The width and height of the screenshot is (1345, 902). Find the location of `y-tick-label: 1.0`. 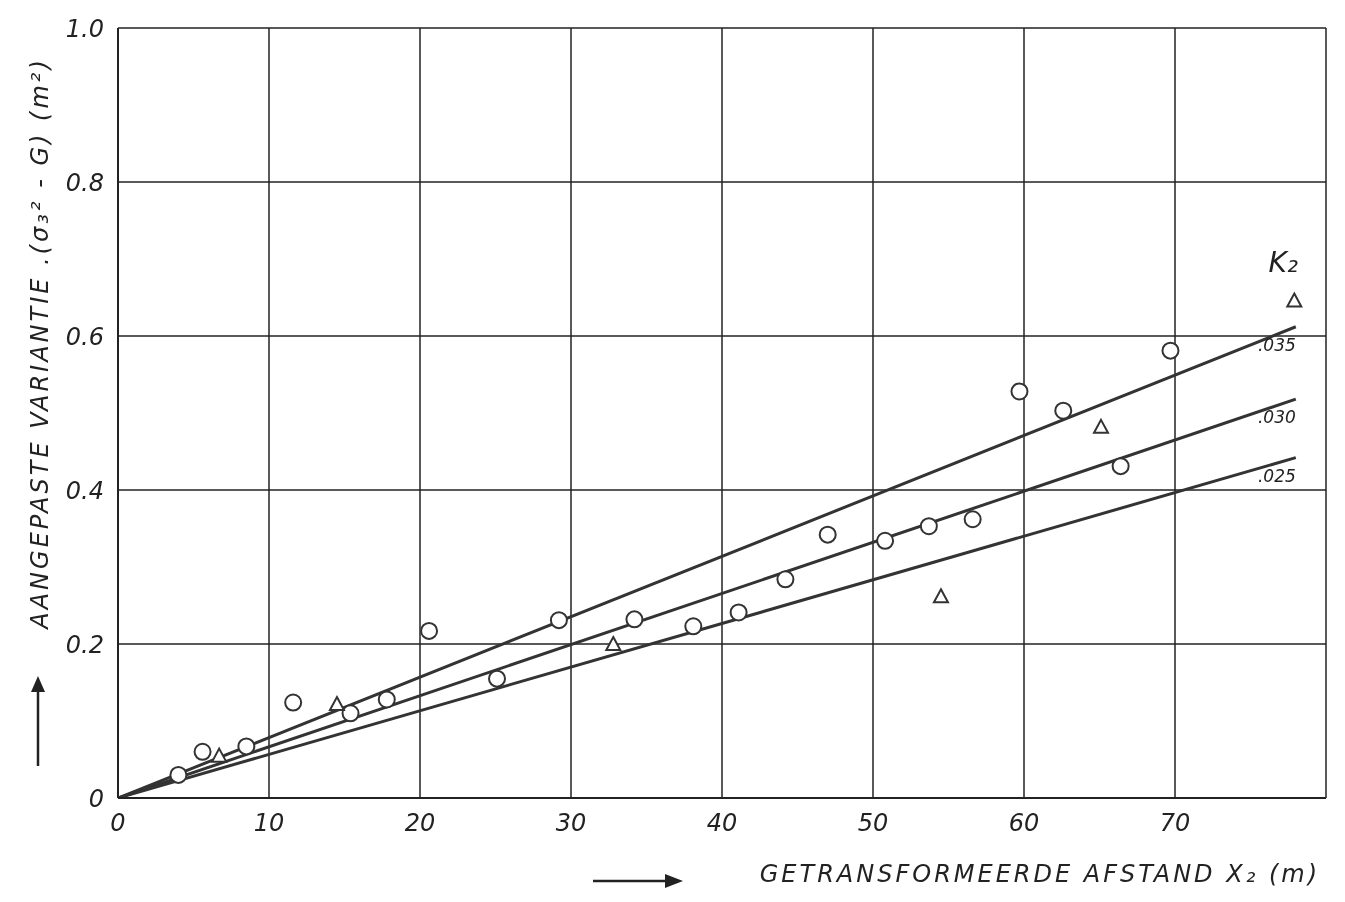

y-tick-label: 1.0 is located at coordinates (84, 28).